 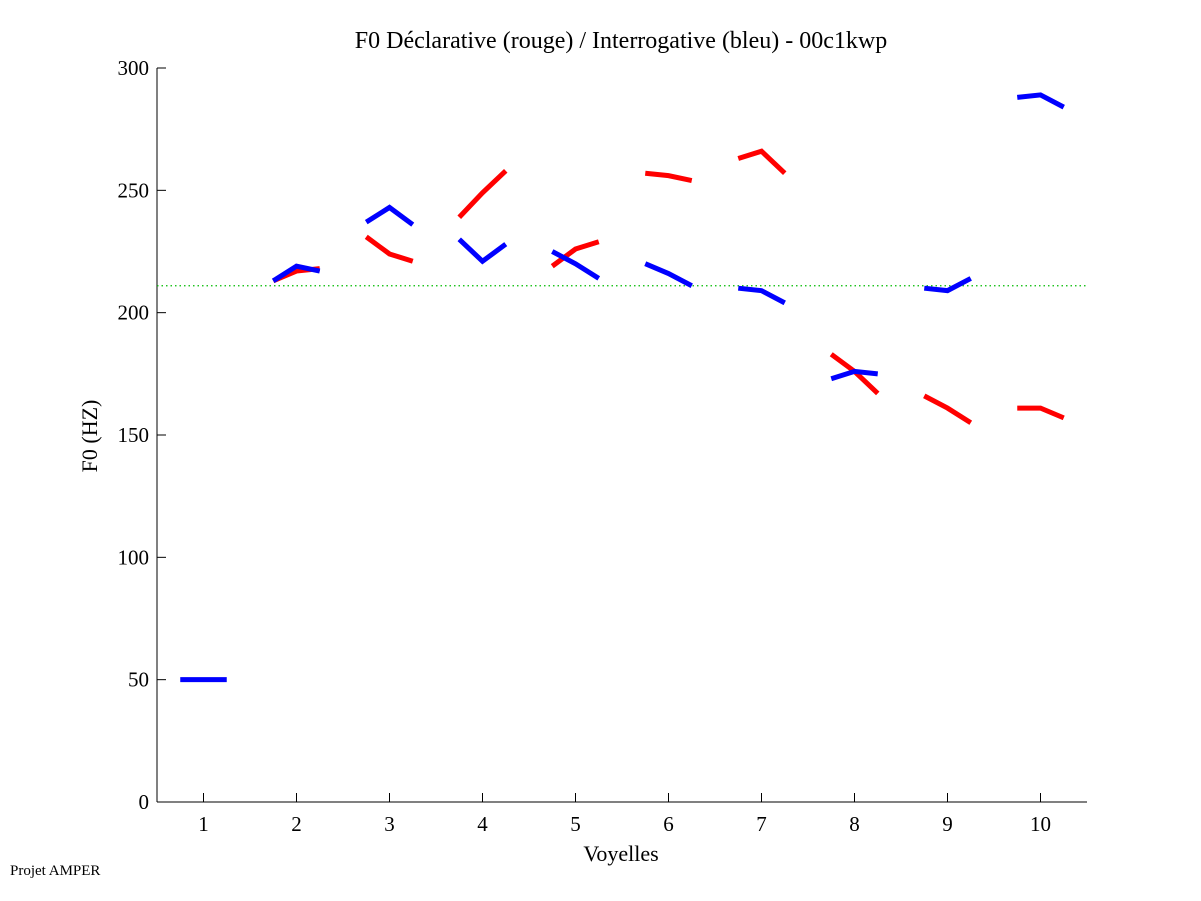 What do you see at coordinates (761, 824) in the screenshot?
I see `x-tick-label: 7` at bounding box center [761, 824].